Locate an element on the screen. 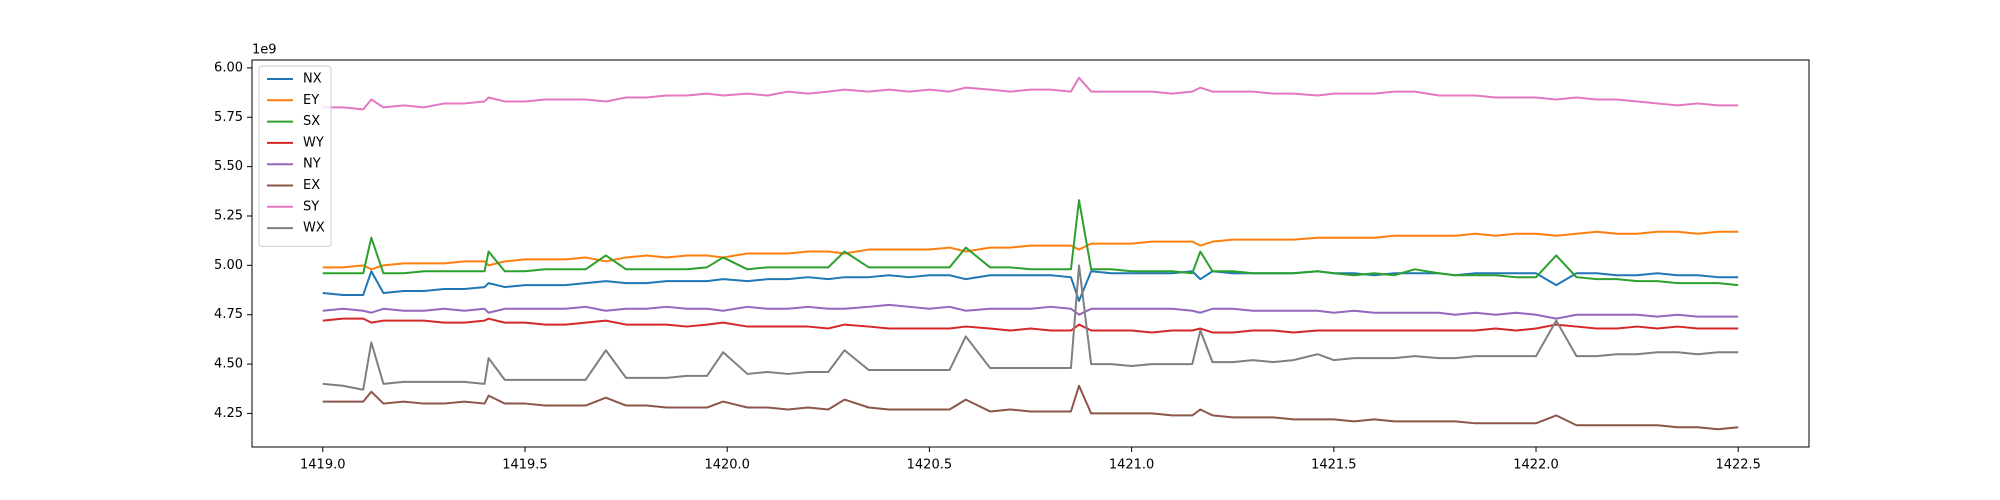 The height and width of the screenshot is (500, 2000). x-tick-label: 1419.0 is located at coordinates (323, 465).